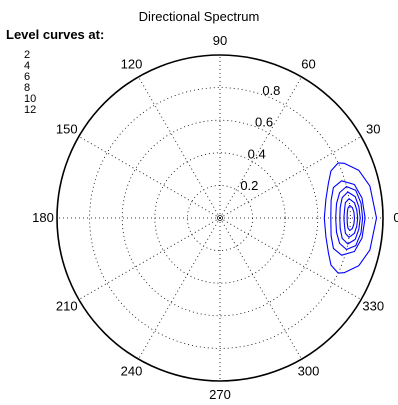  I want to click on chart-title: Directional Spectrum, so click(199, 16).